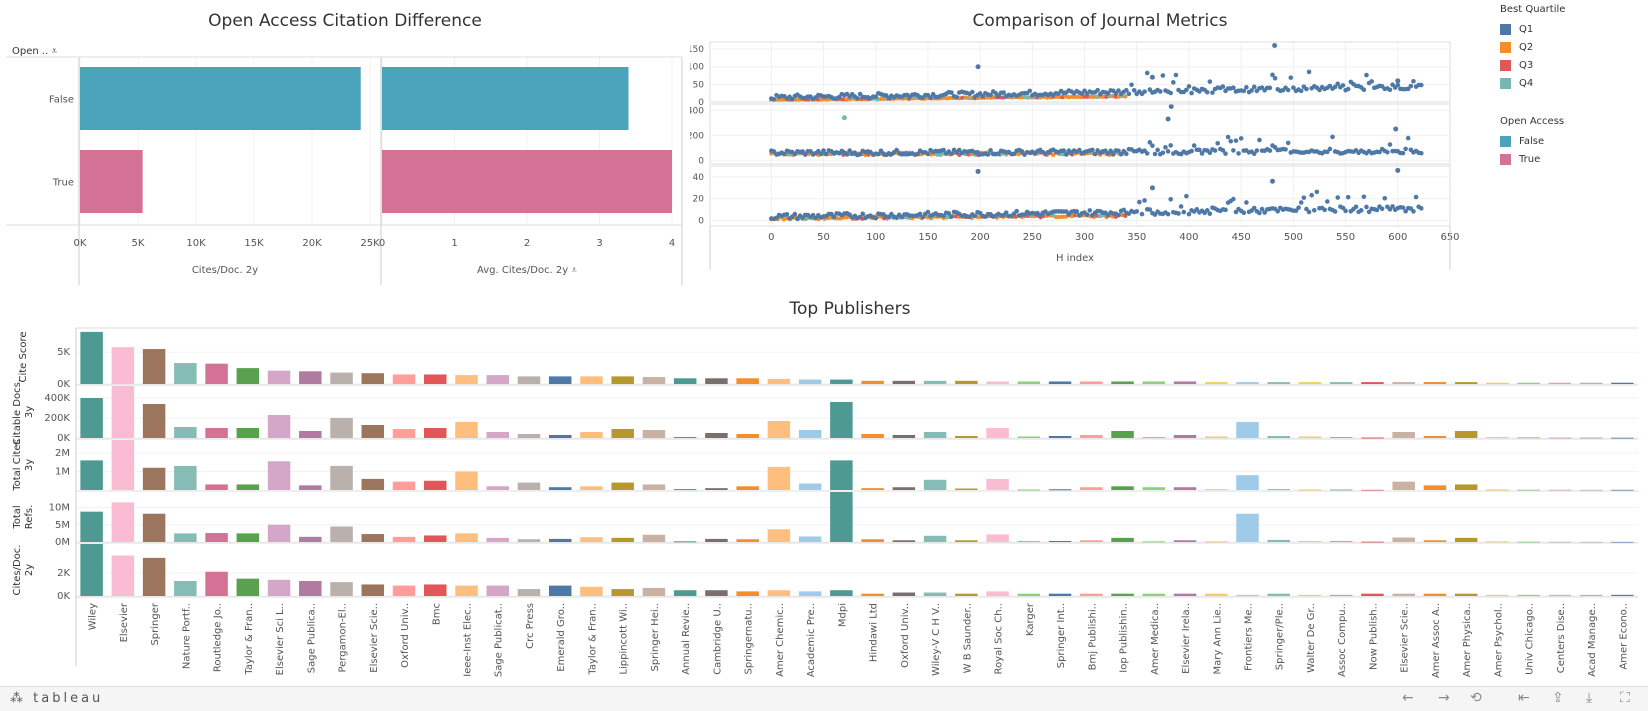  What do you see at coordinates (1558, 698) in the screenshot?
I see `share-icon: ⇪` at bounding box center [1558, 698].